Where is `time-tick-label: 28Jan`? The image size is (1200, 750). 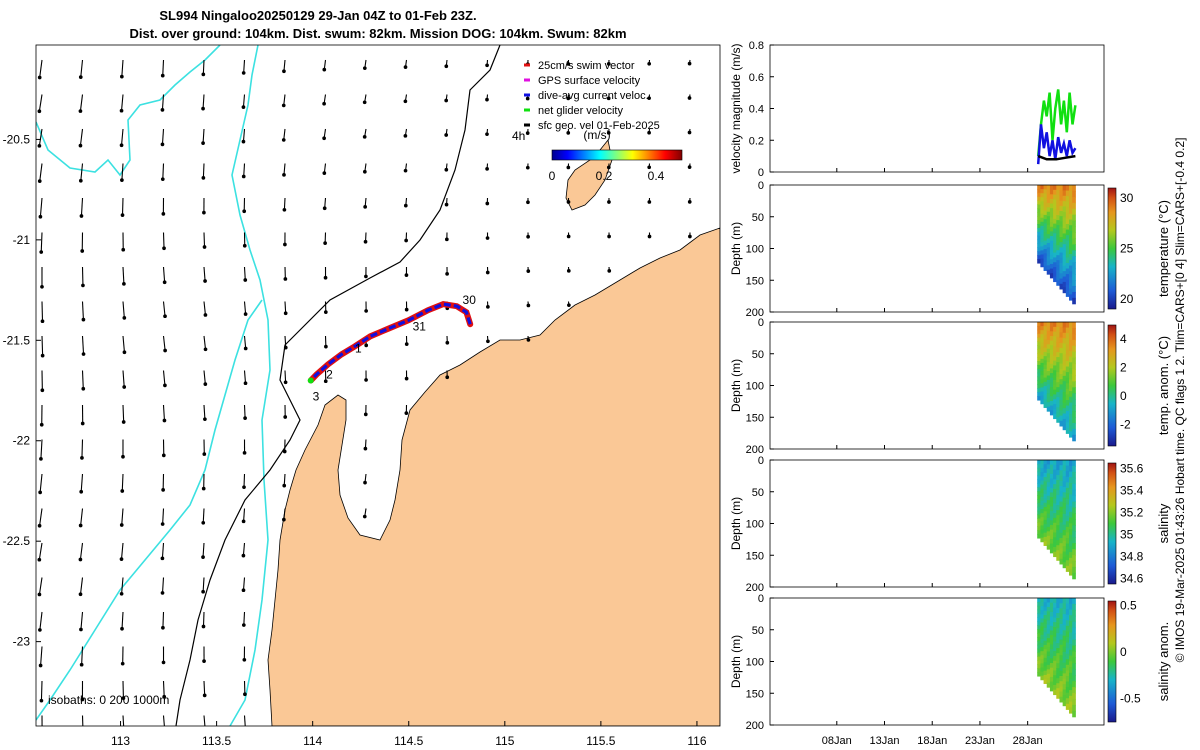 time-tick-label: 28Jan is located at coordinates (1028, 741).